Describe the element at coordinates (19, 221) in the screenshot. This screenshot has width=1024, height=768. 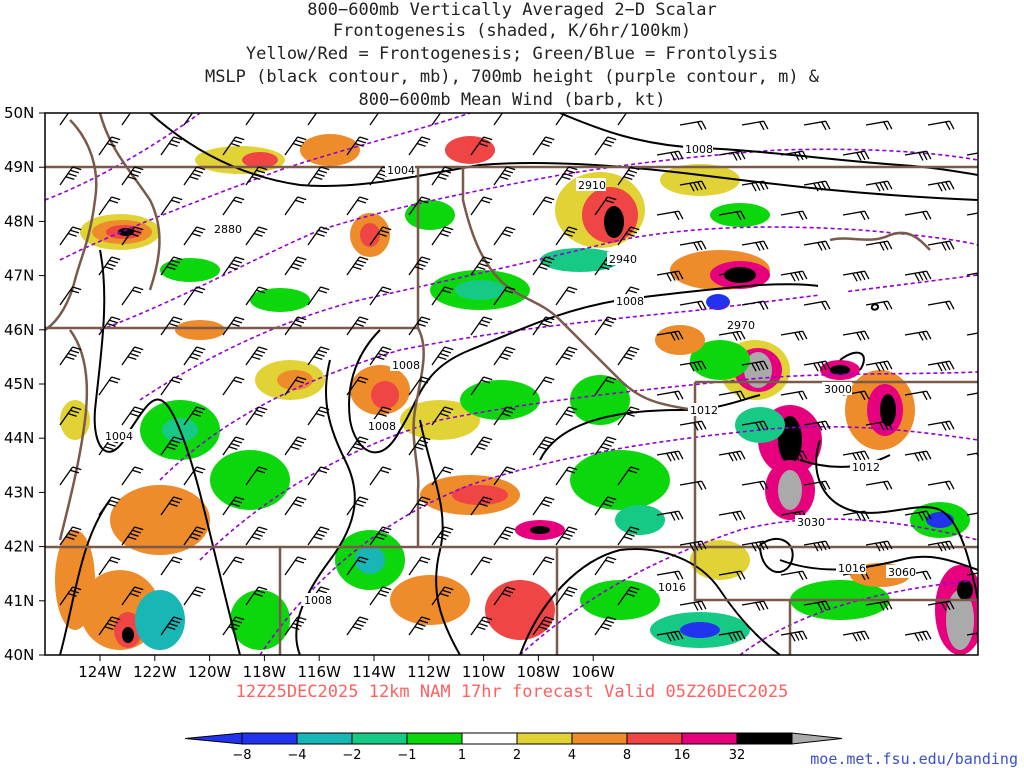
I see `lat-label: 48N` at that location.